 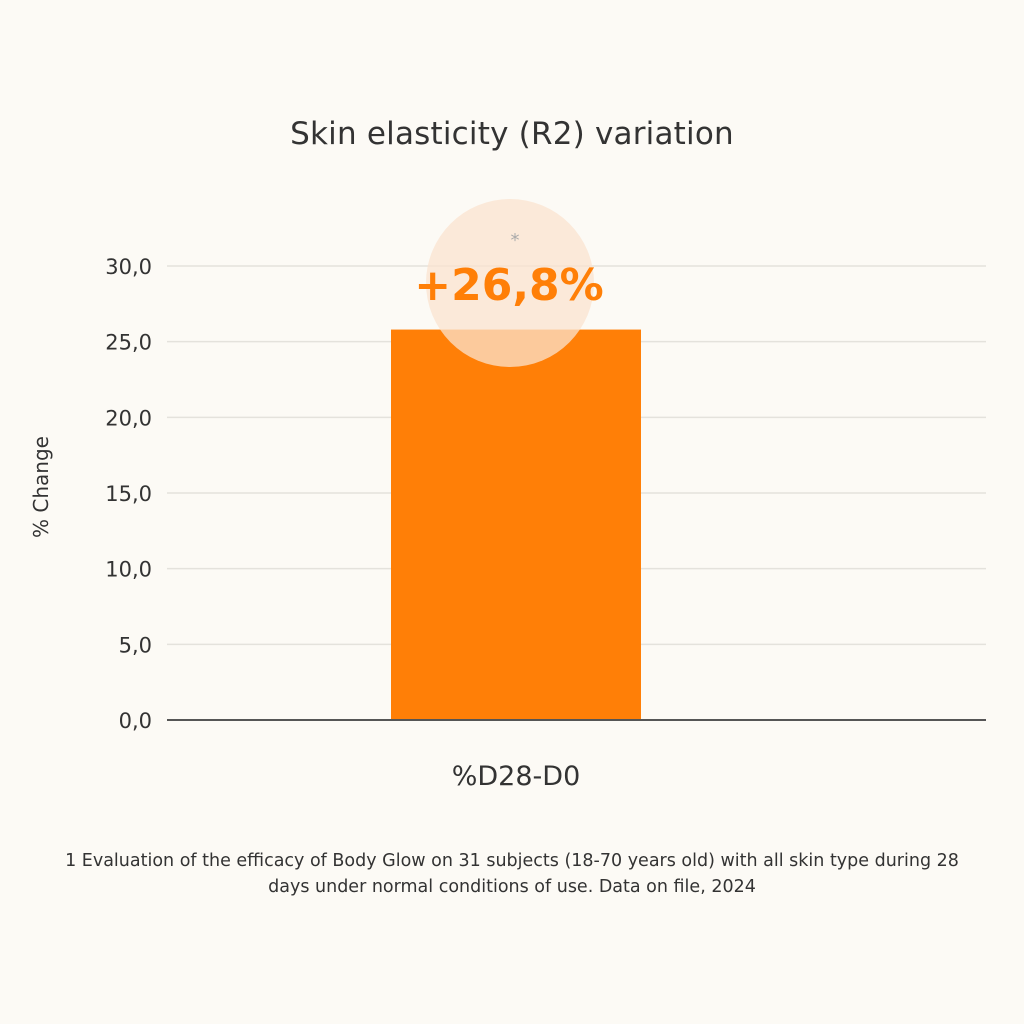 What do you see at coordinates (515, 240) in the screenshot?
I see `significance-marker: *` at bounding box center [515, 240].